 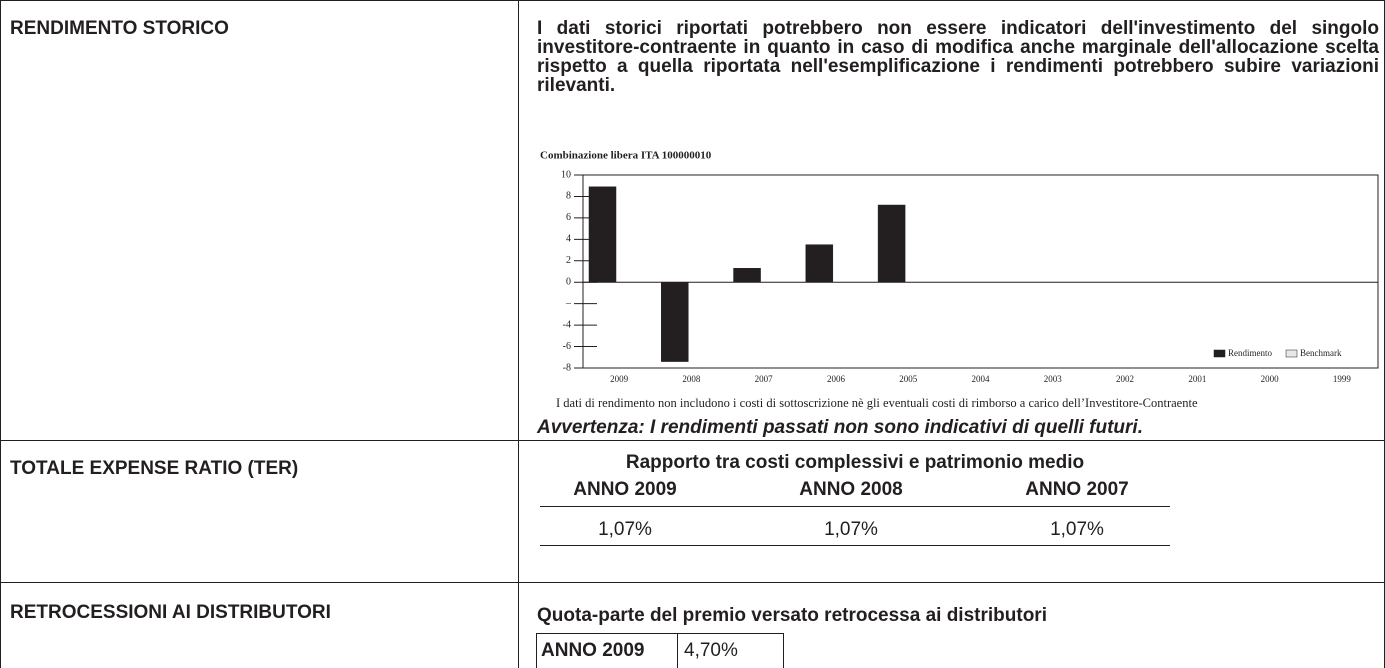 I want to click on legend-label: Rendimento, so click(x=1250, y=353).